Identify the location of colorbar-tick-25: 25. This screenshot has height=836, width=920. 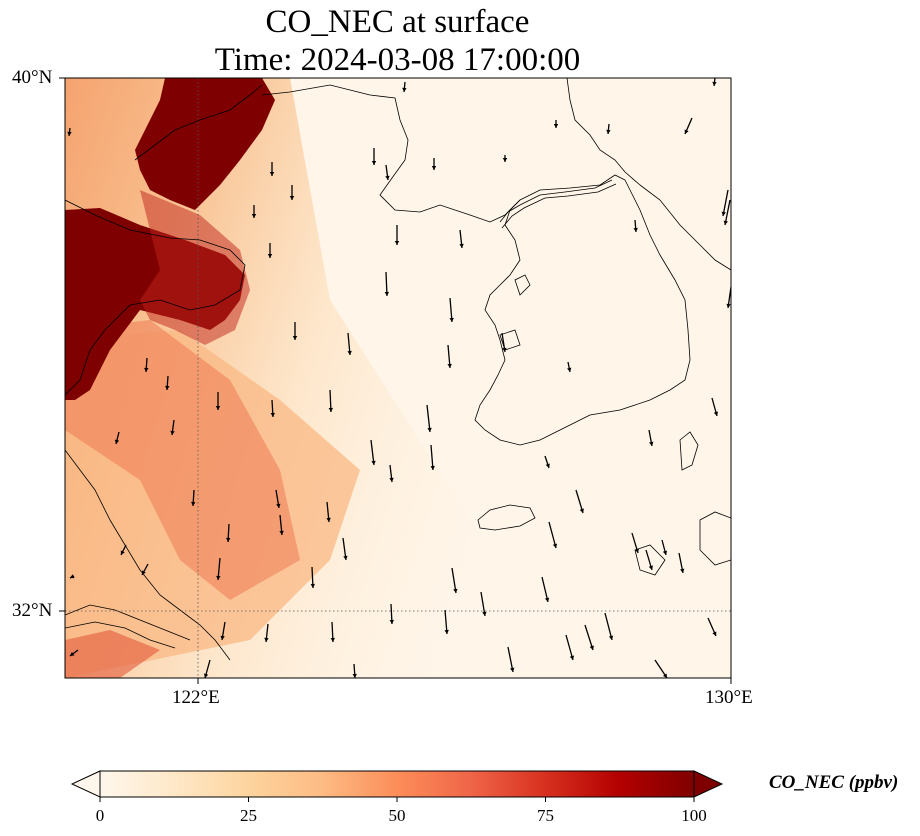
(248, 815).